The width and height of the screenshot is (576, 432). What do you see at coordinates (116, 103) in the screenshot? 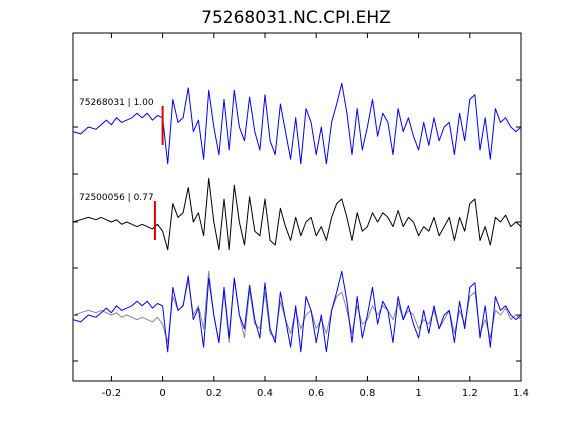
I see `trace-label-1: 75268031 | 1.00` at bounding box center [116, 103].